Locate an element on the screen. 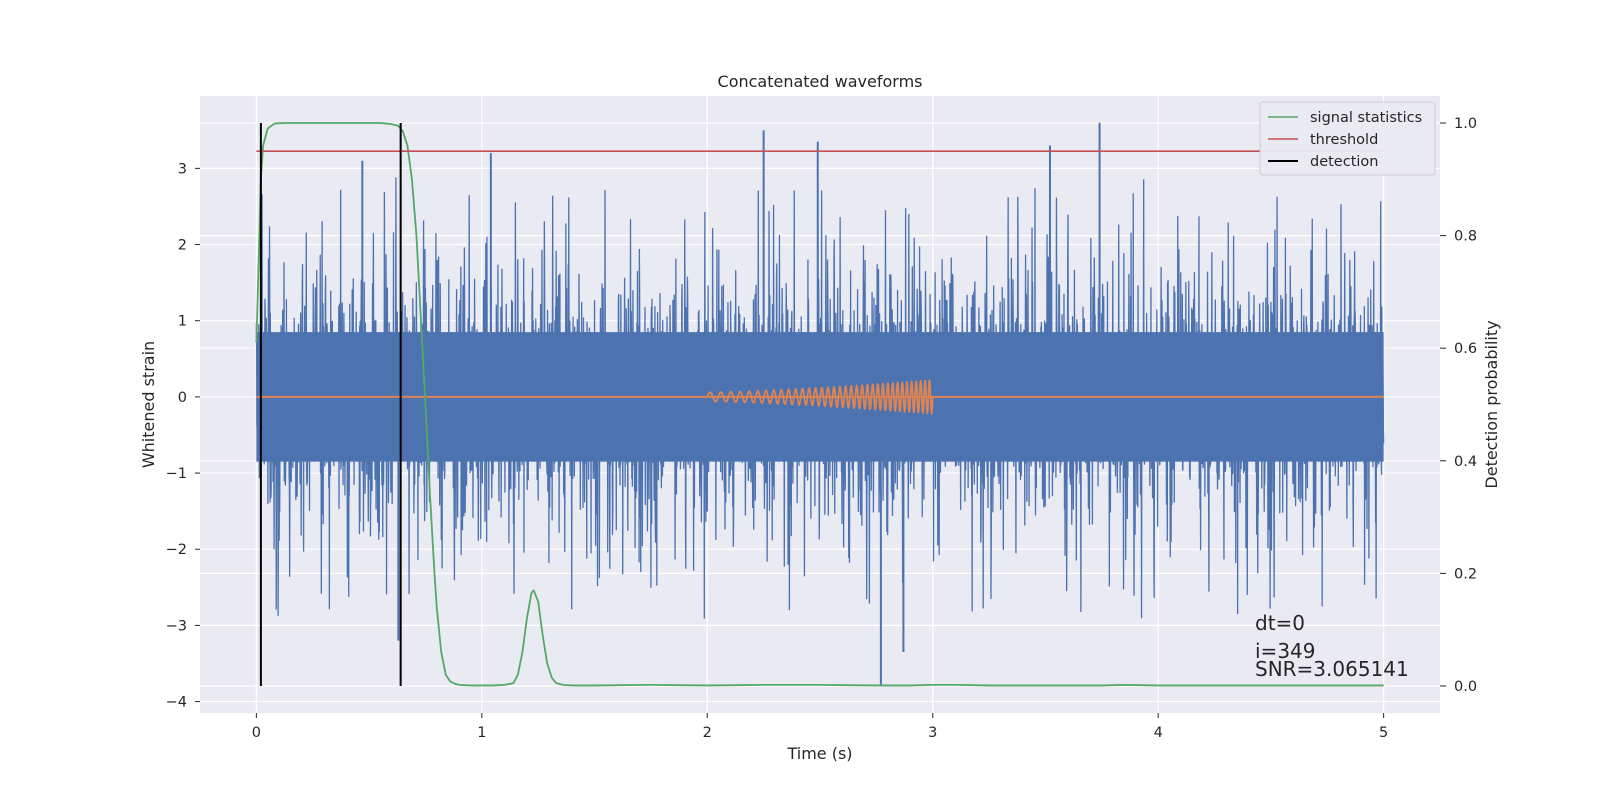 The image size is (1600, 800). x-tick-label: 3 is located at coordinates (932, 733).